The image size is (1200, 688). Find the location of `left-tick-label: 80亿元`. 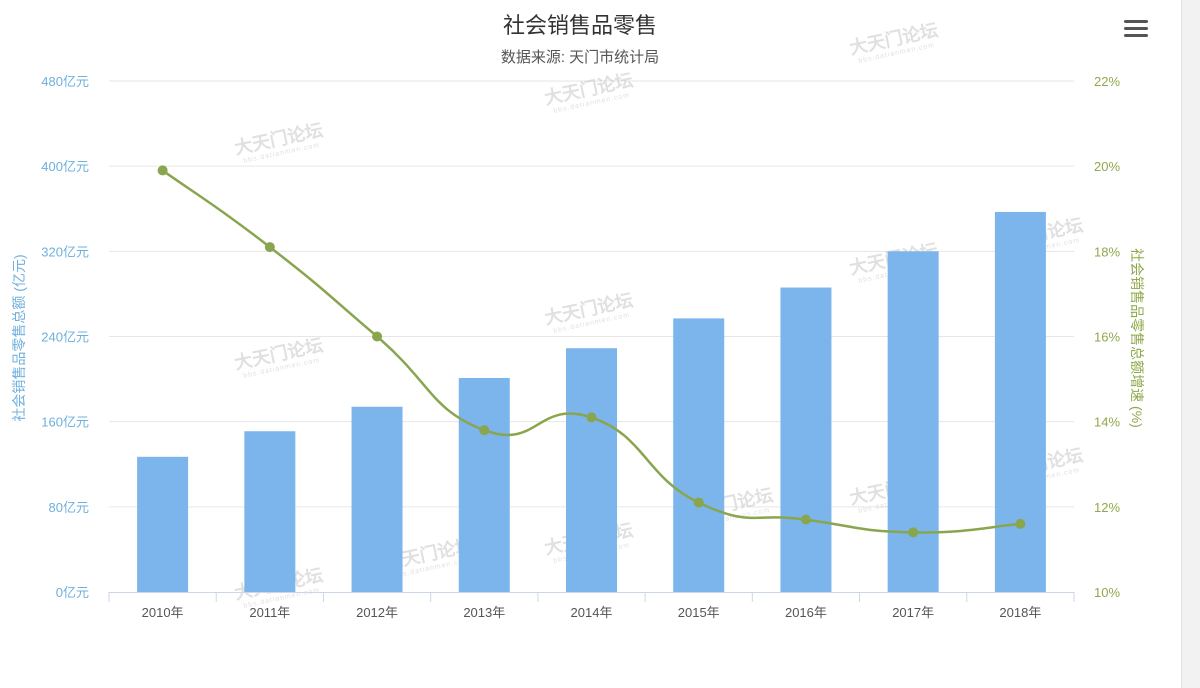

left-tick-label: 80亿元 is located at coordinates (69, 507).